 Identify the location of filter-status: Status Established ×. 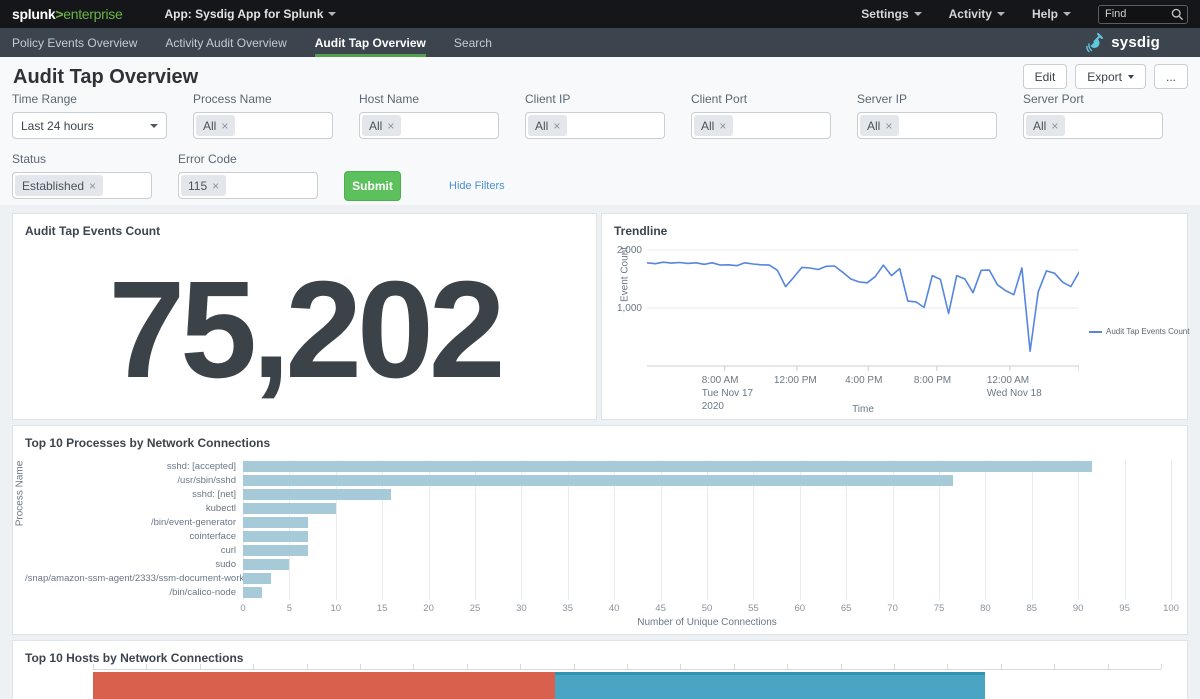
(82, 175).